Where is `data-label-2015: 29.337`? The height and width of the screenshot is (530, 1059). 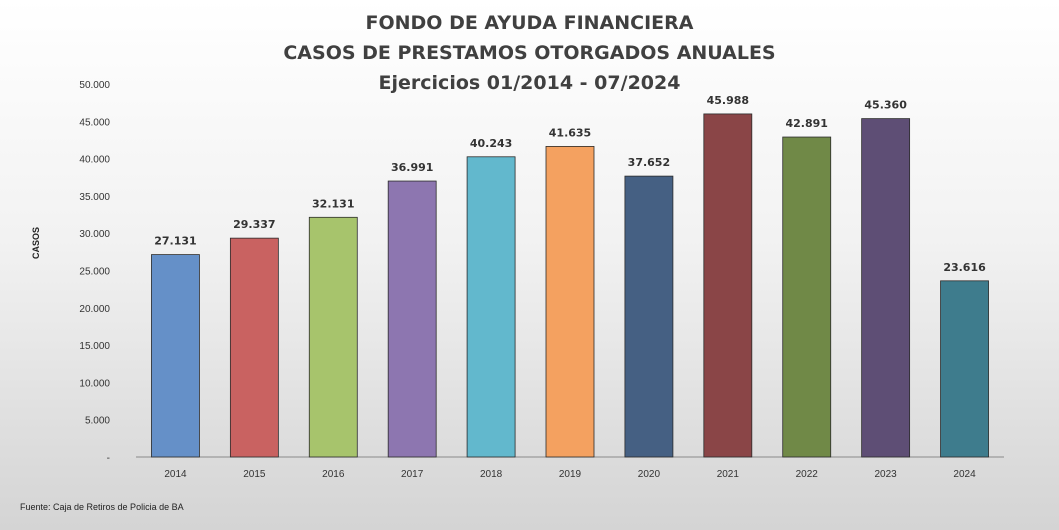
data-label-2015: 29.337 is located at coordinates (254, 224).